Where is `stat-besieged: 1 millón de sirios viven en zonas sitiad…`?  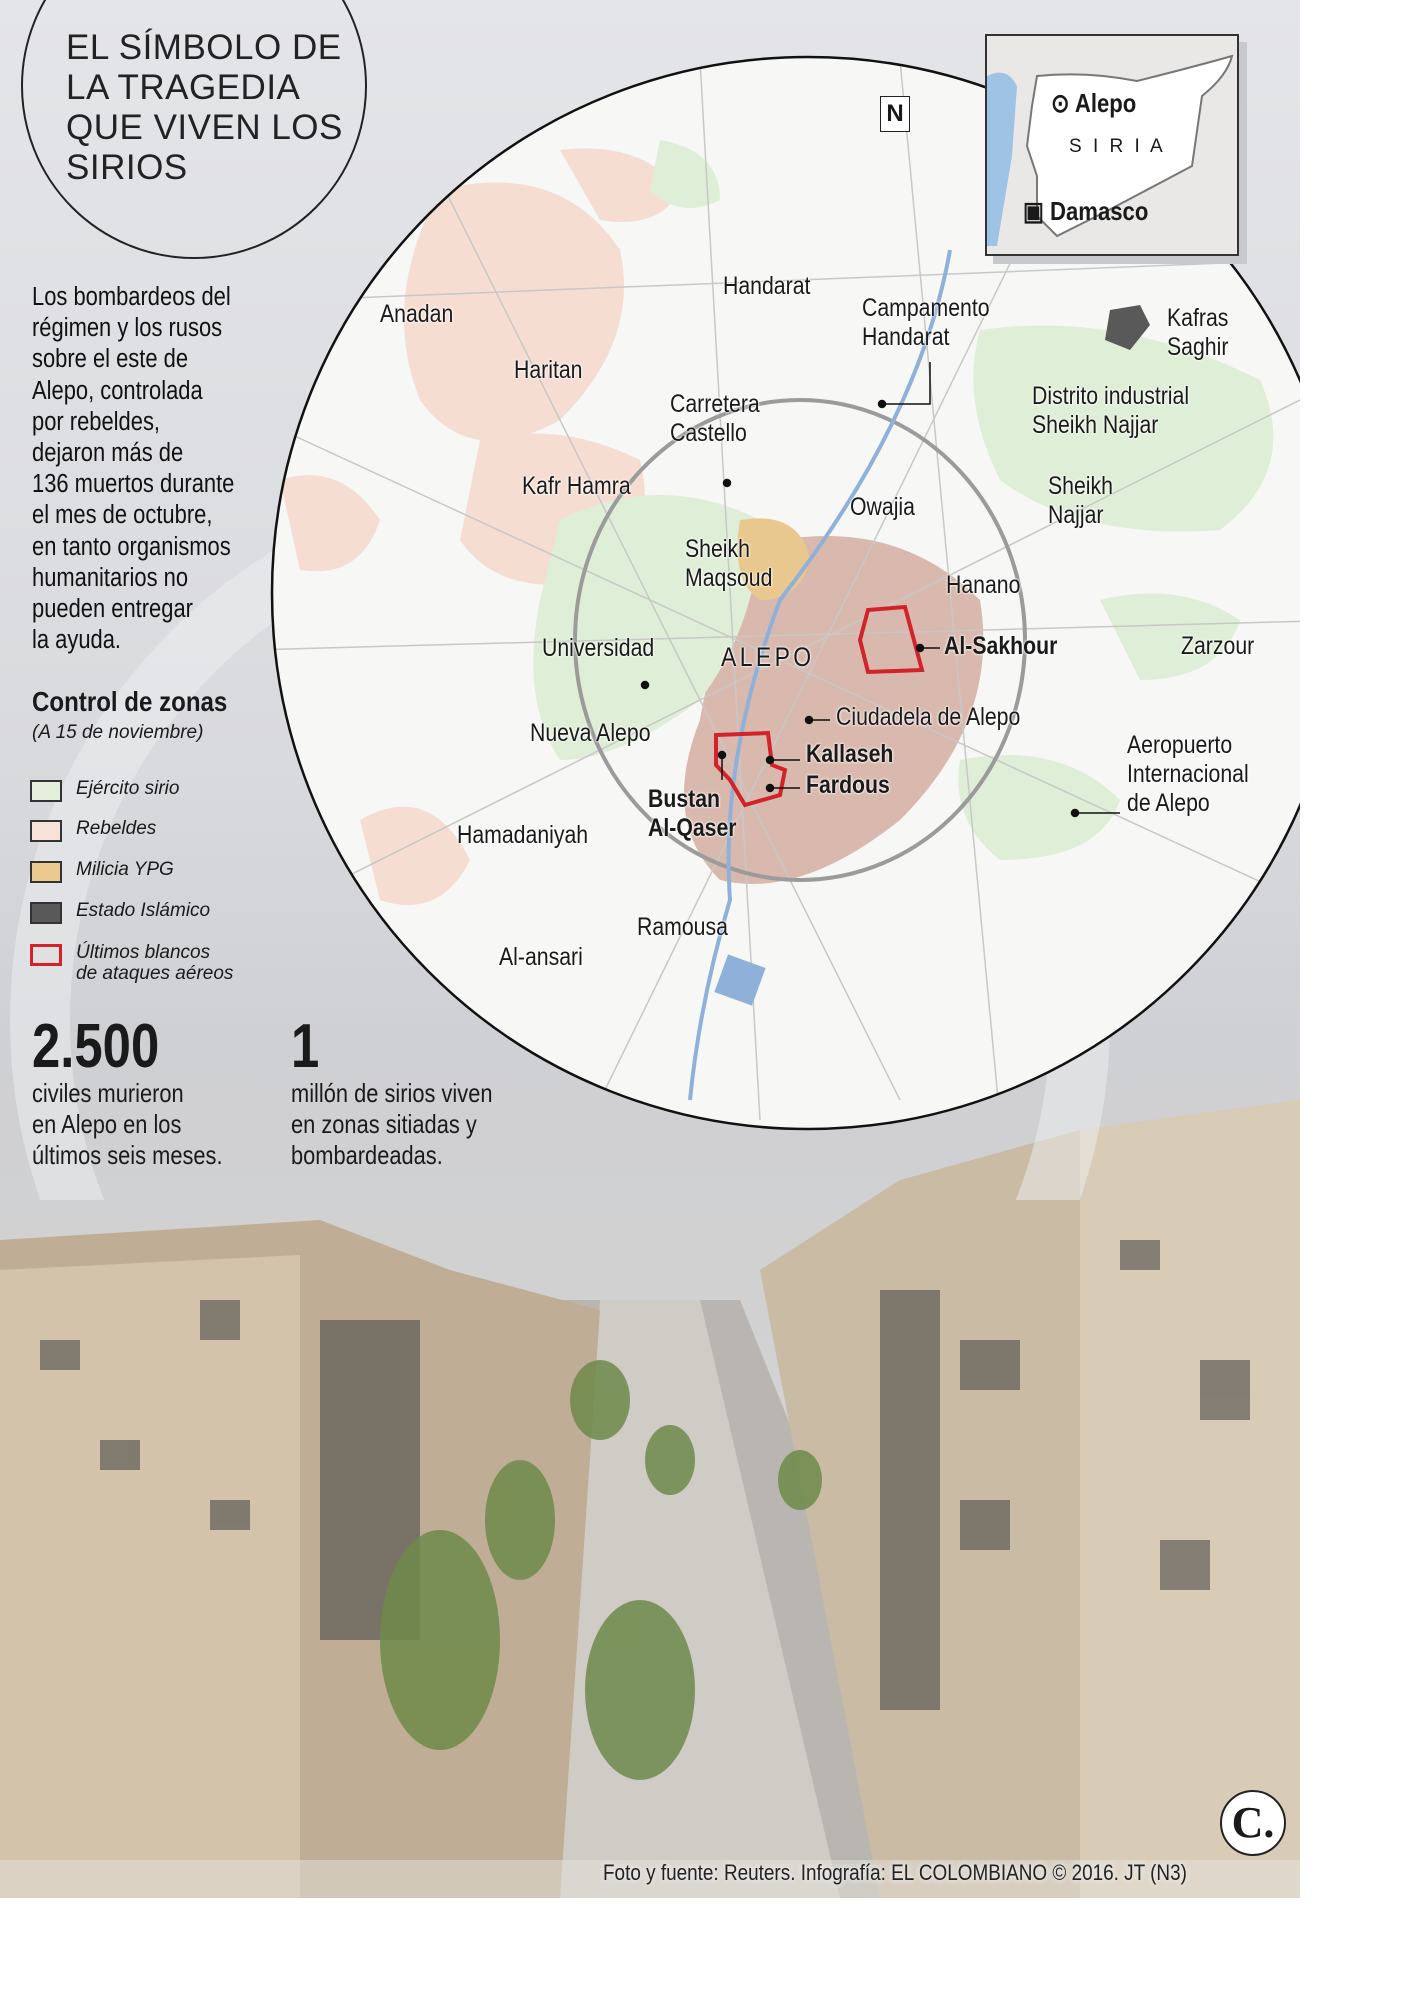
stat-besieged: 1 millón de sirios viven en zonas sitiad… is located at coordinates (411, 1093).